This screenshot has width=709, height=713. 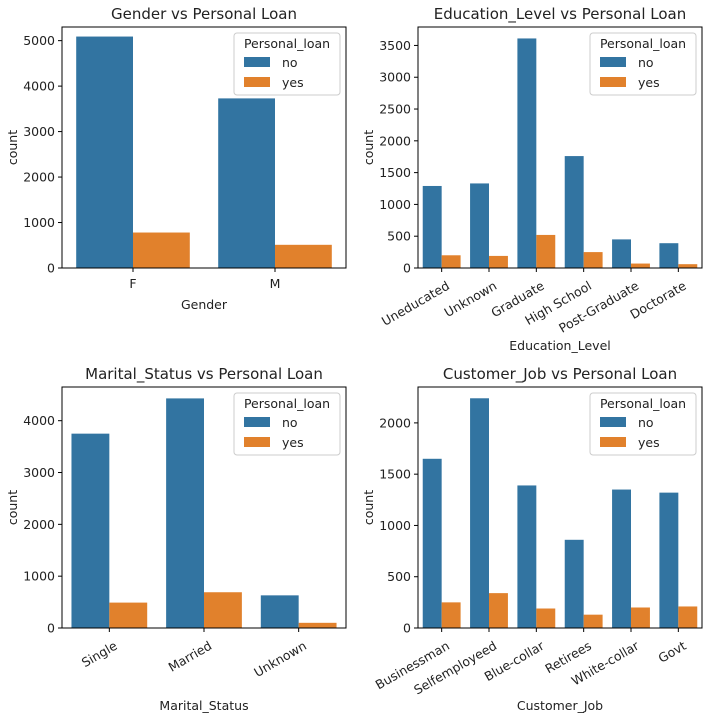 I want to click on x-tick-label: Married, so click(x=190, y=656).